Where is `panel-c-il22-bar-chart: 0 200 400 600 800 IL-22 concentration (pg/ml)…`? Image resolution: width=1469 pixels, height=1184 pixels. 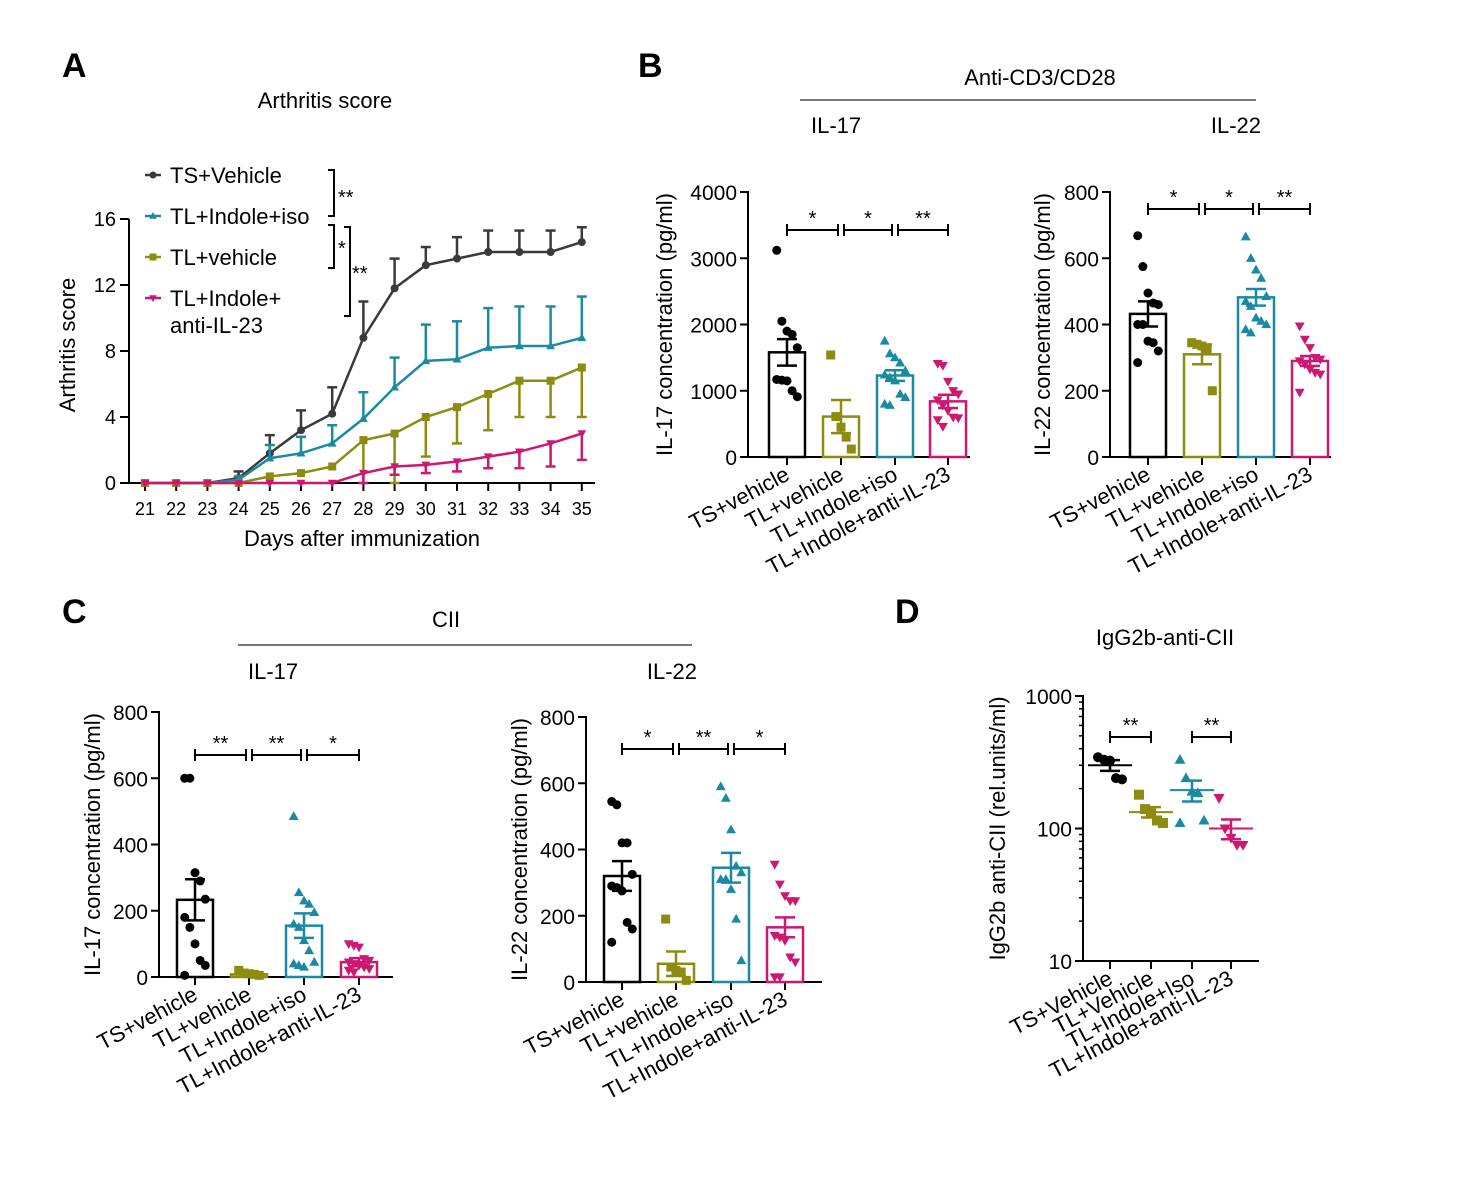 panel-c-il22-bar-chart: 0 200 400 600 800 IL-22 concentration (pg/ml)… is located at coordinates (664, 905).